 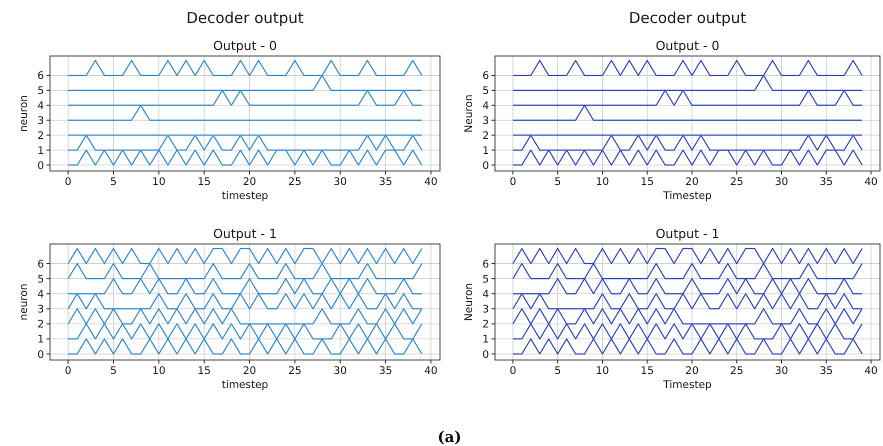 What do you see at coordinates (450, 437) in the screenshot?
I see `text: (a)` at bounding box center [450, 437].